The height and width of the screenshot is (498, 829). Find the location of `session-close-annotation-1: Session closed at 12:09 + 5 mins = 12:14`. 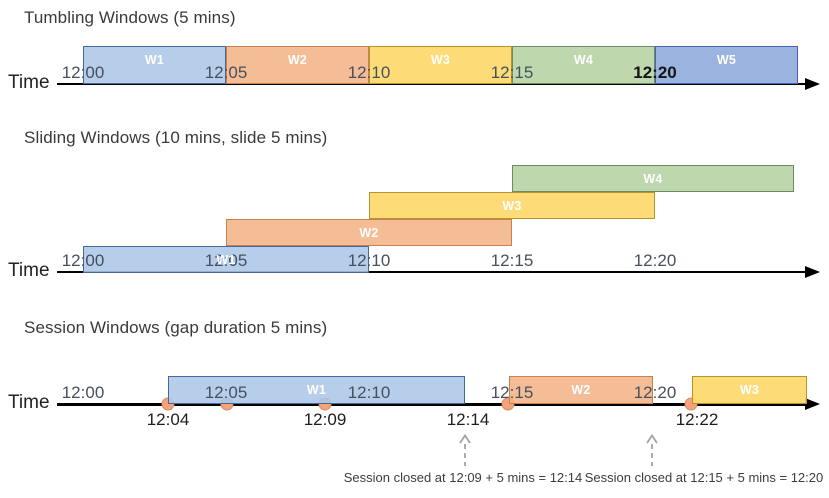

session-close-annotation-1: Session closed at 12:09 + 5 mins = 12:14 is located at coordinates (463, 477).